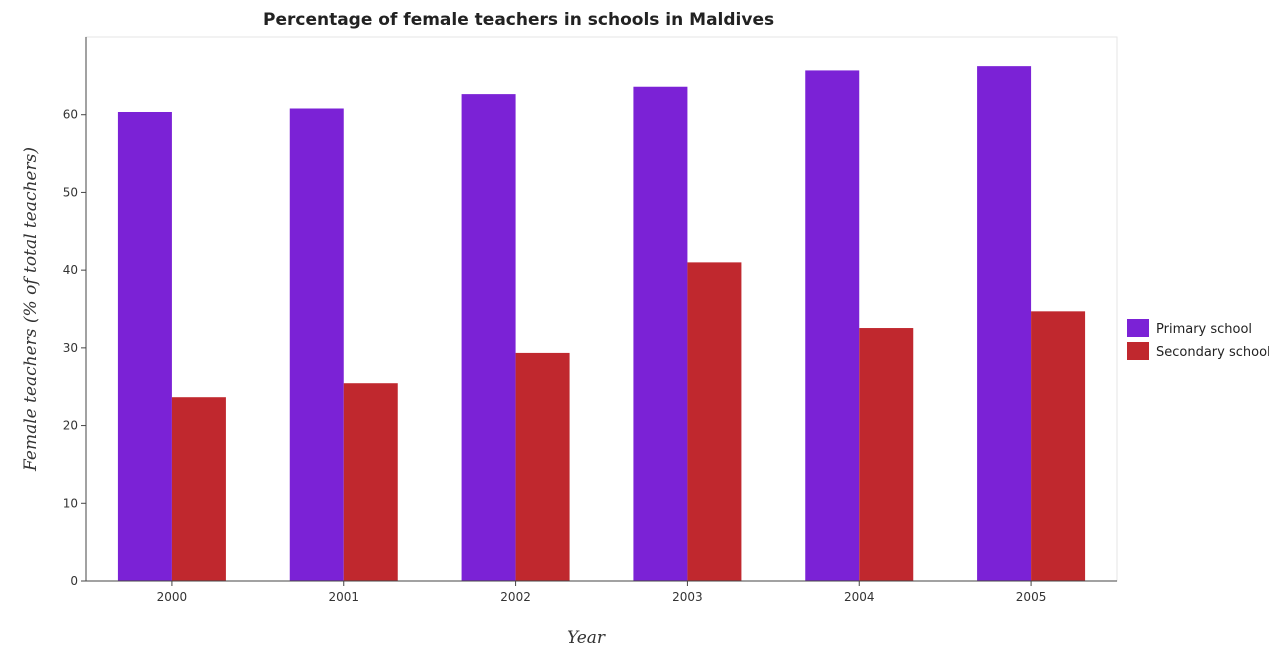  I want to click on x-axis: 2000 2001 2002 2003 2004 2005, so click(601, 592).